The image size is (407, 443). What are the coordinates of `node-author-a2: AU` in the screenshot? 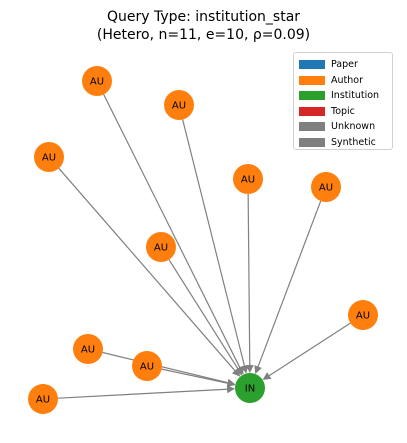 It's located at (179, 105).